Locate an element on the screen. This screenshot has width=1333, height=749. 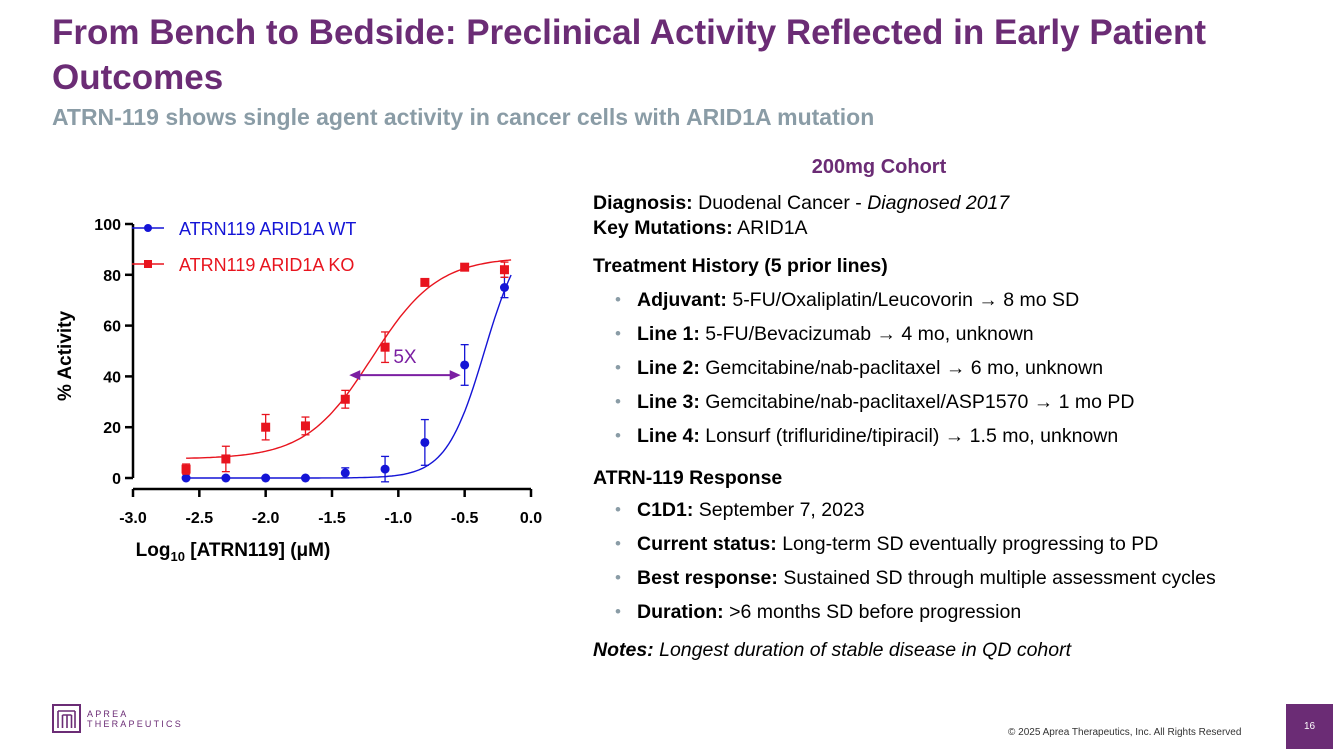
item-label: Line 3: is located at coordinates (668, 402).